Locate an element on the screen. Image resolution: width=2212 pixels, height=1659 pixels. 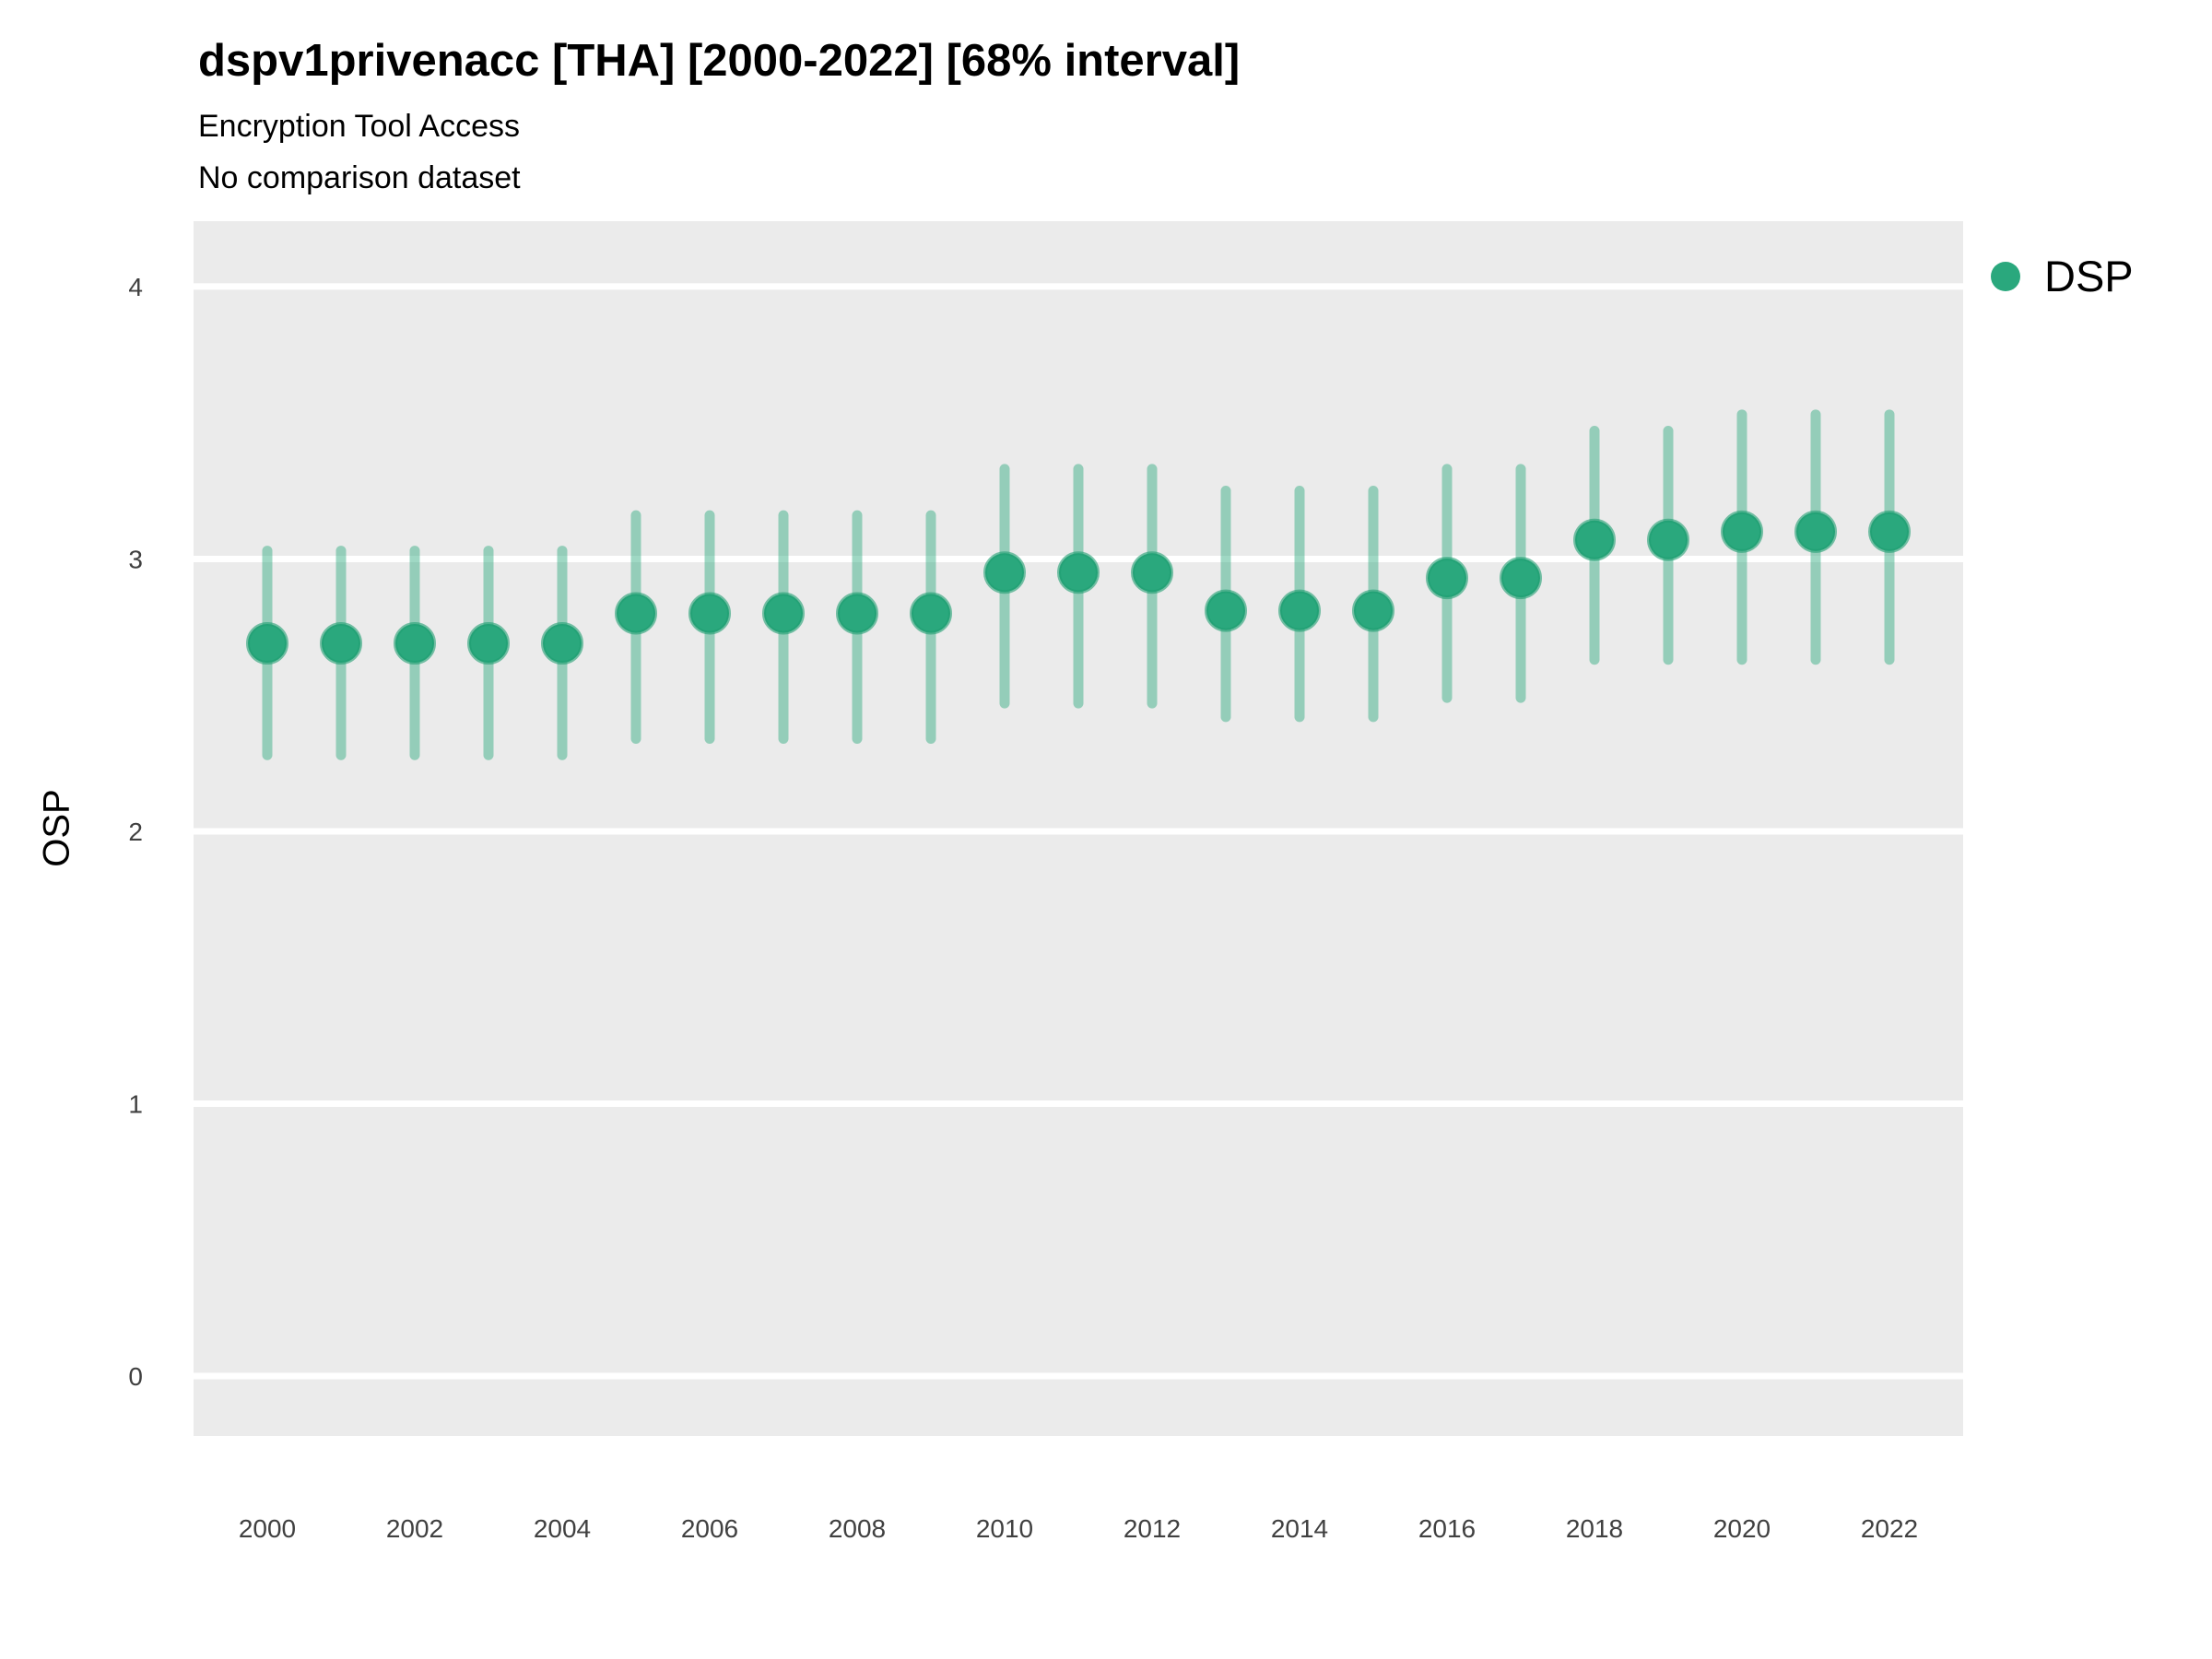
x-tick-label: 2008 is located at coordinates (857, 1528).